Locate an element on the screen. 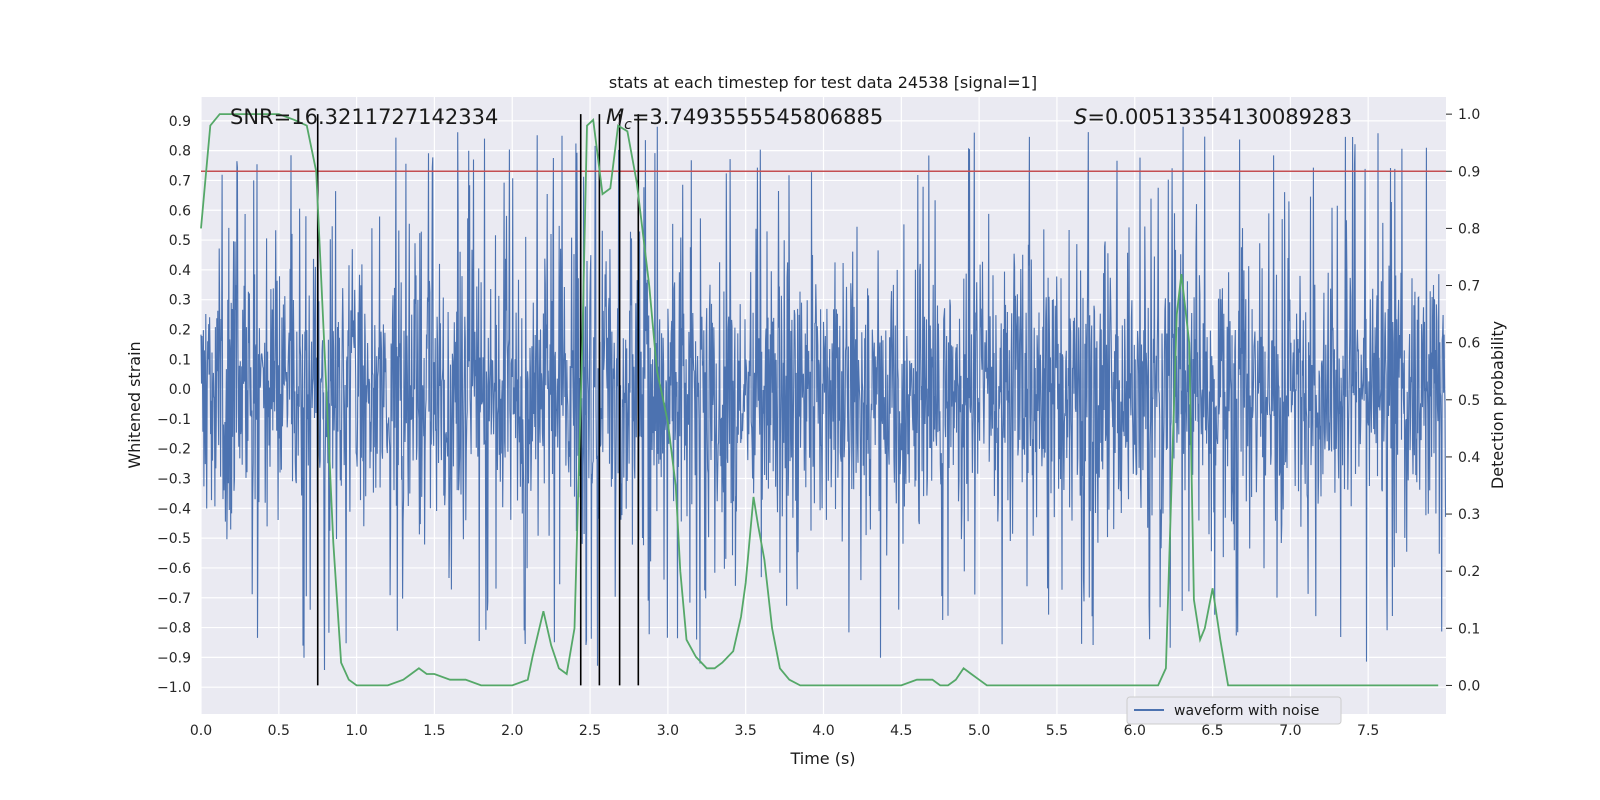 This screenshot has height=800, width=1600. x-tick-label: 3.5 is located at coordinates (746, 731).